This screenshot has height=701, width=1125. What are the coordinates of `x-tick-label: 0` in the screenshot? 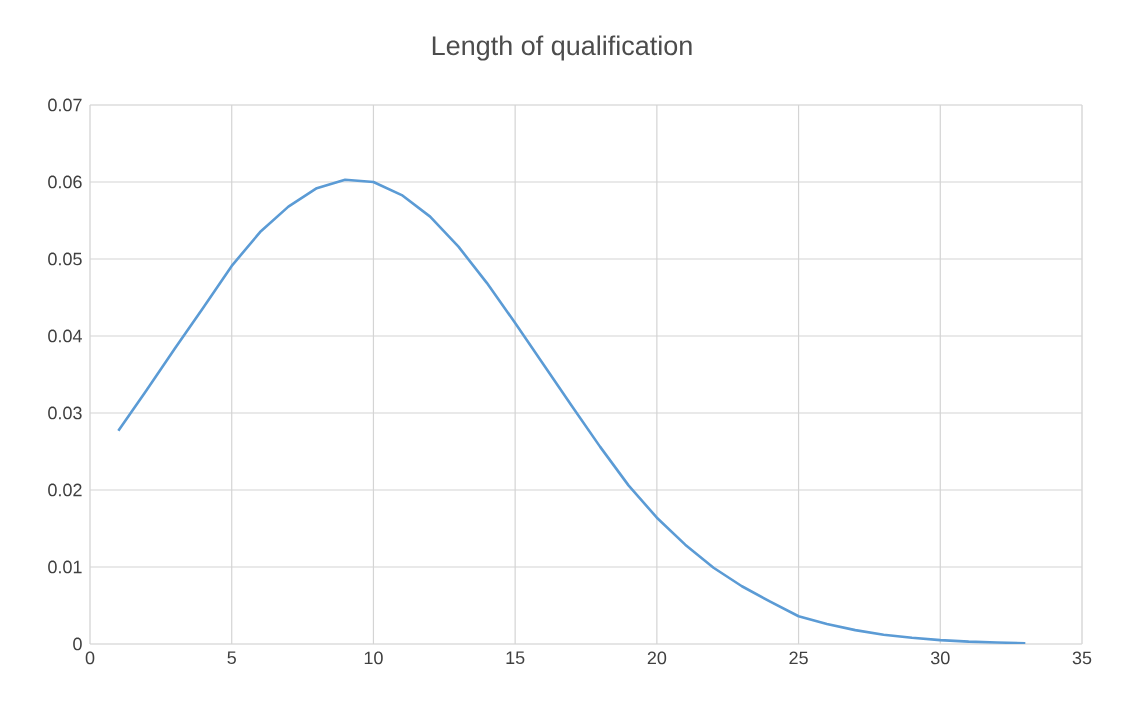 It's located at (90, 658).